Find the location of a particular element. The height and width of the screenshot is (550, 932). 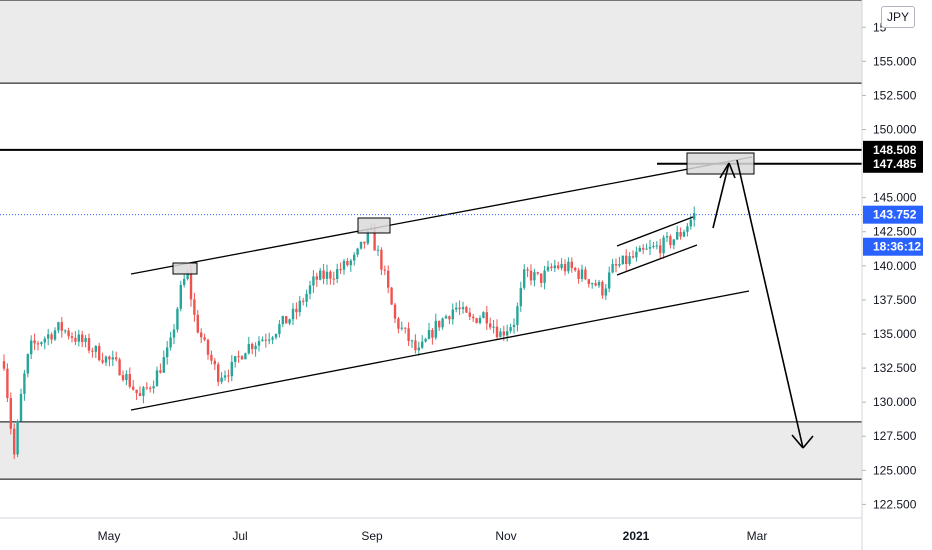

currency-label: JPY is located at coordinates (898, 17).